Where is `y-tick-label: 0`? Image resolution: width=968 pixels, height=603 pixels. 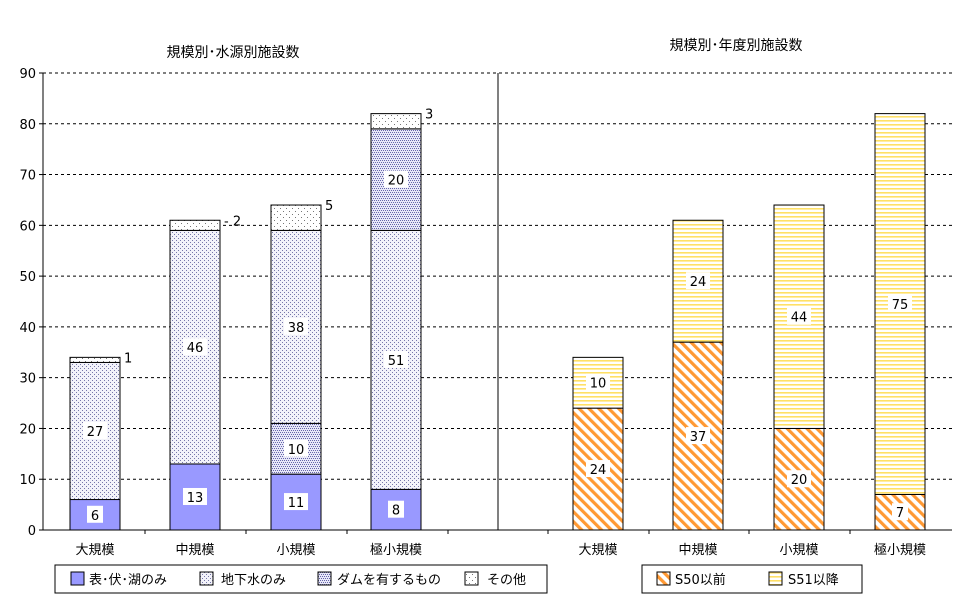
y-tick-label: 0 is located at coordinates (32, 531).